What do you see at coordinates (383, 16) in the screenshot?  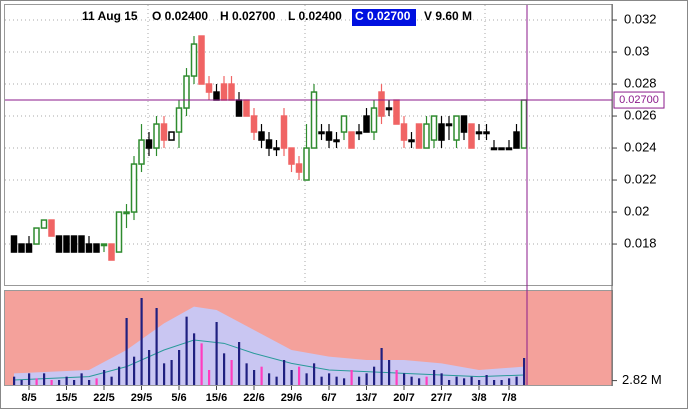 I see `header-close: C 0.02700` at bounding box center [383, 16].